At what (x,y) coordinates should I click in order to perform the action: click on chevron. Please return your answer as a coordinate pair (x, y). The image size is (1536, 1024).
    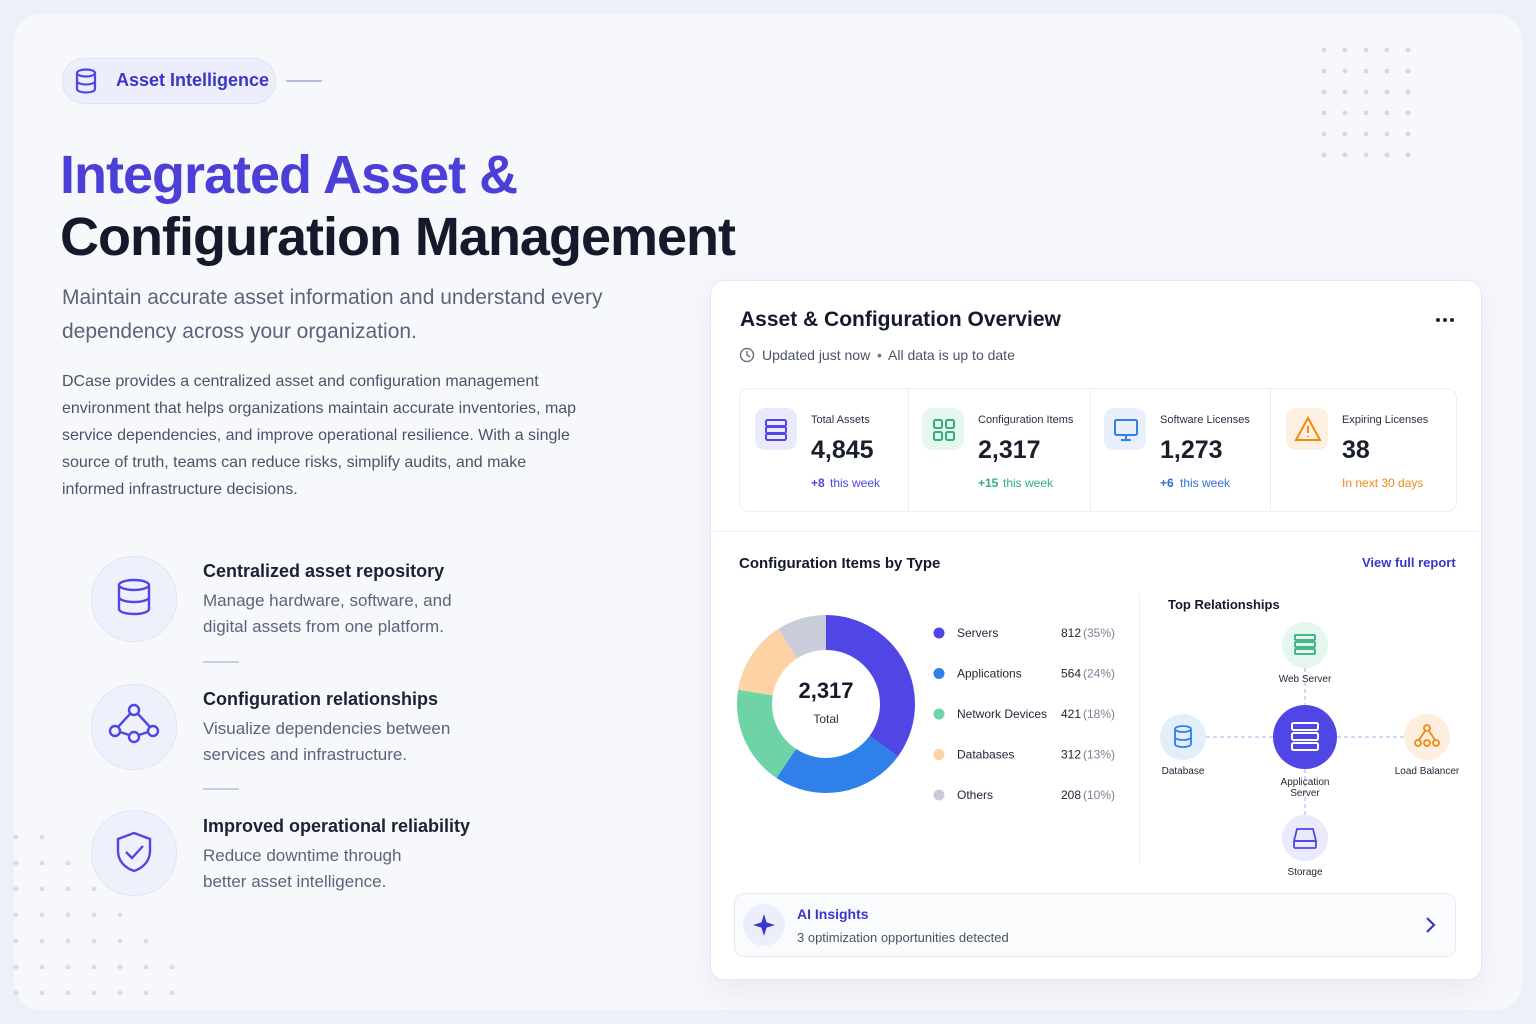
    Looking at the image, I should click on (1431, 925).